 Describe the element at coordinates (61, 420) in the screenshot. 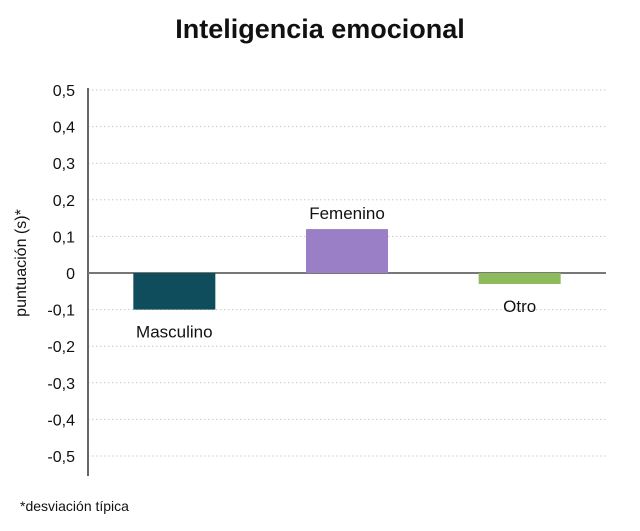

I see `y-tick-label: -0,4` at that location.